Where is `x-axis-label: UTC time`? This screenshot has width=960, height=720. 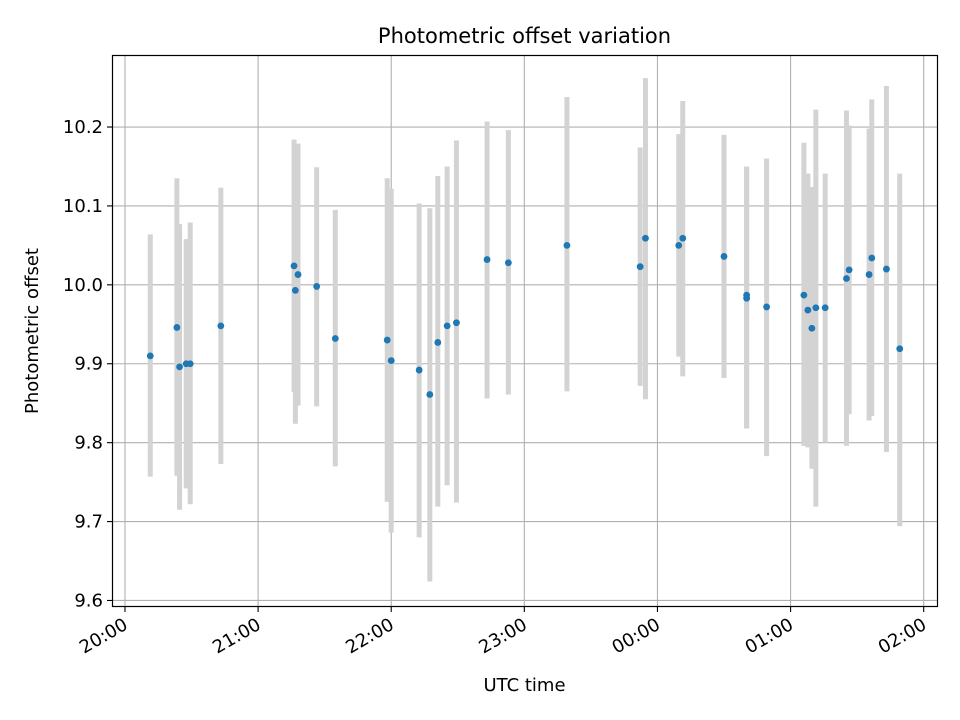 x-axis-label: UTC time is located at coordinates (524, 685).